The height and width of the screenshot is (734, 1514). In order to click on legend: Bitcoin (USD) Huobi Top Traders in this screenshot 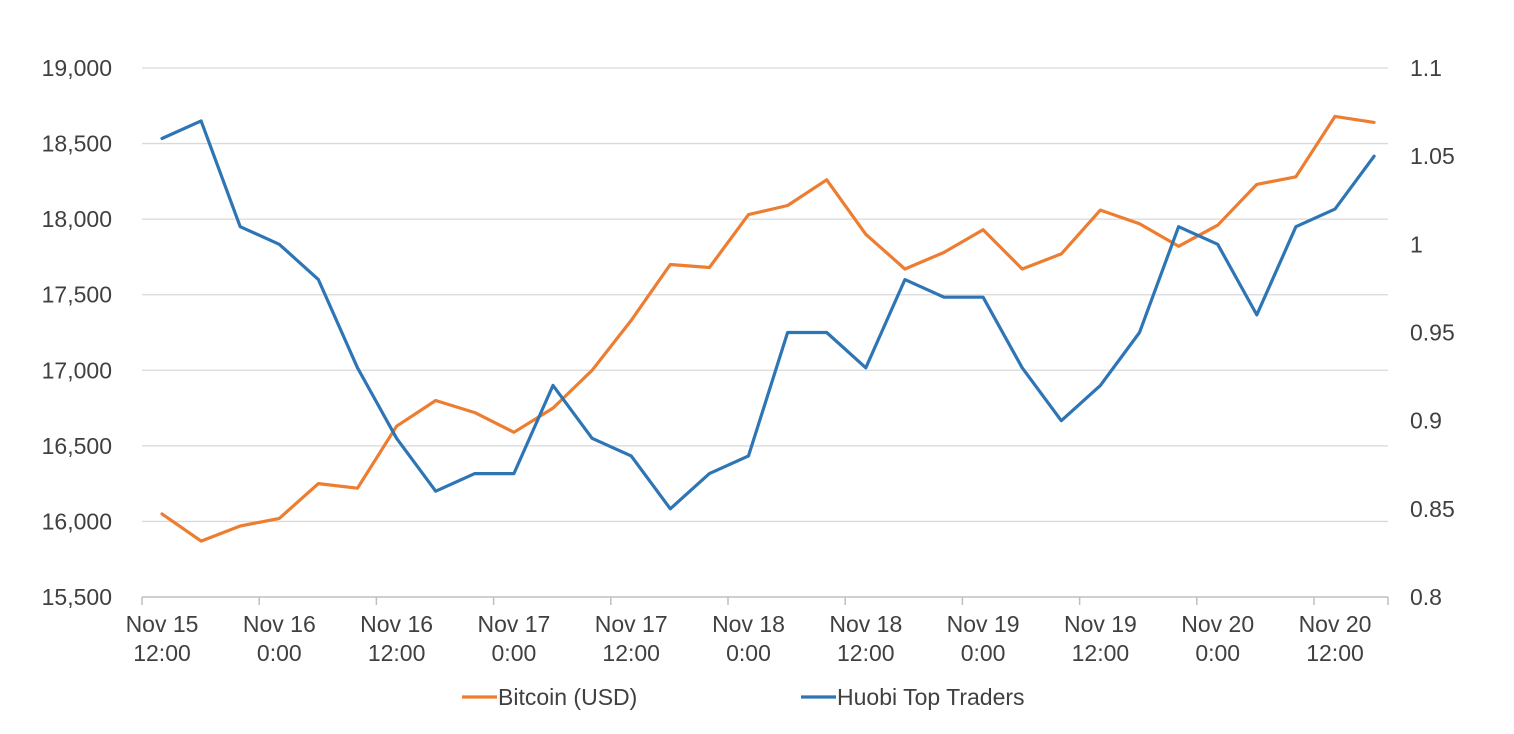, I will do `click(743, 697)`.